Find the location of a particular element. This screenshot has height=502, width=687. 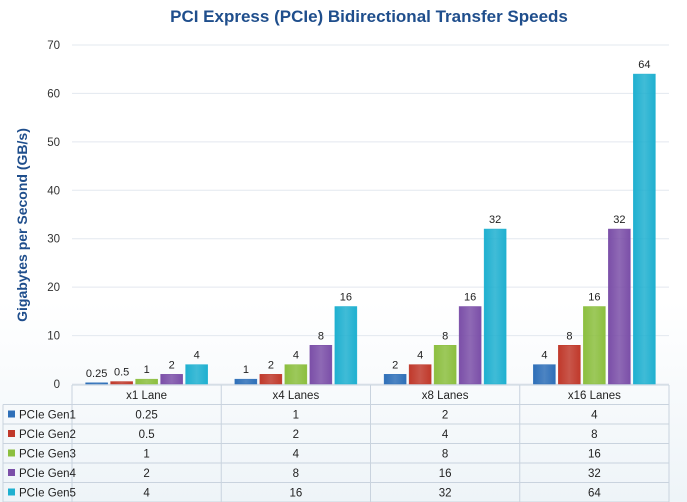

legend-series-name: PCIe Gen4 is located at coordinates (47, 474).